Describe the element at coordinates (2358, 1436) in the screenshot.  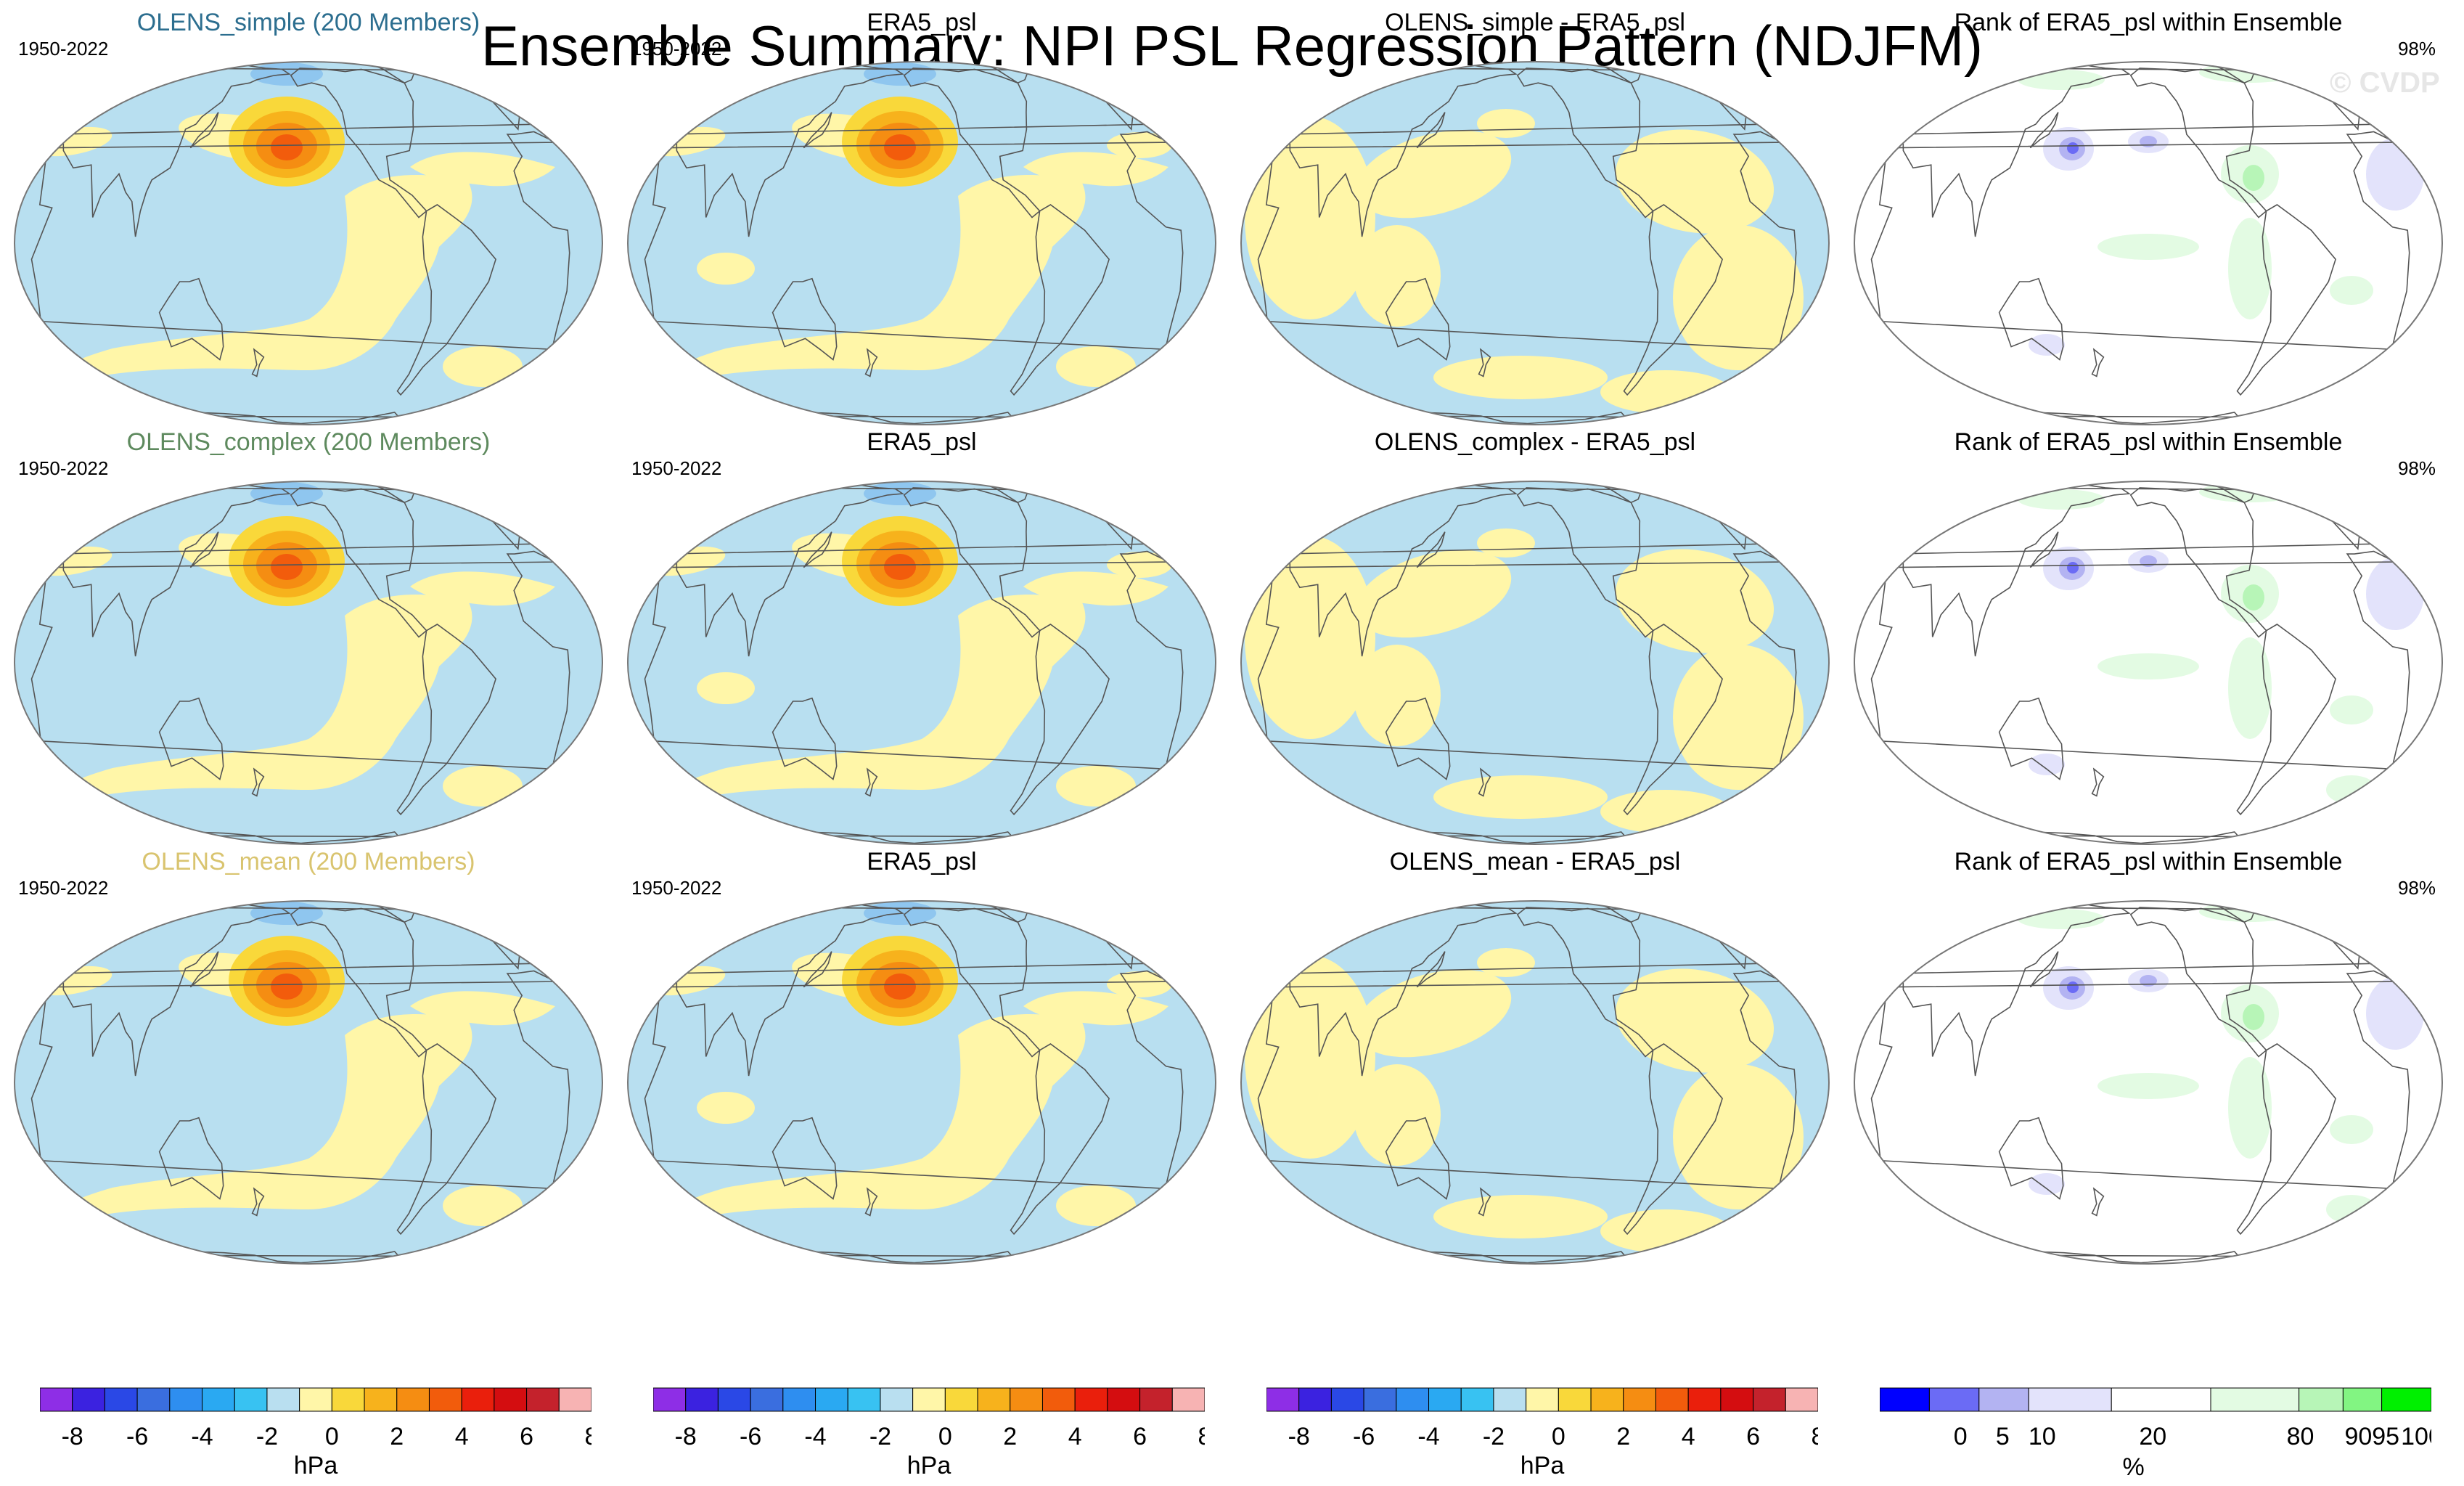
I see `colorbar-tick-label: 90` at that location.